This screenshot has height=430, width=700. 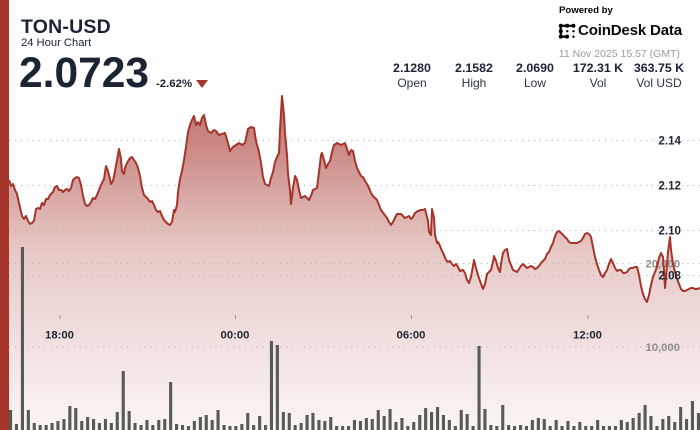 I want to click on svg-text: 2.14, so click(x=669, y=141).